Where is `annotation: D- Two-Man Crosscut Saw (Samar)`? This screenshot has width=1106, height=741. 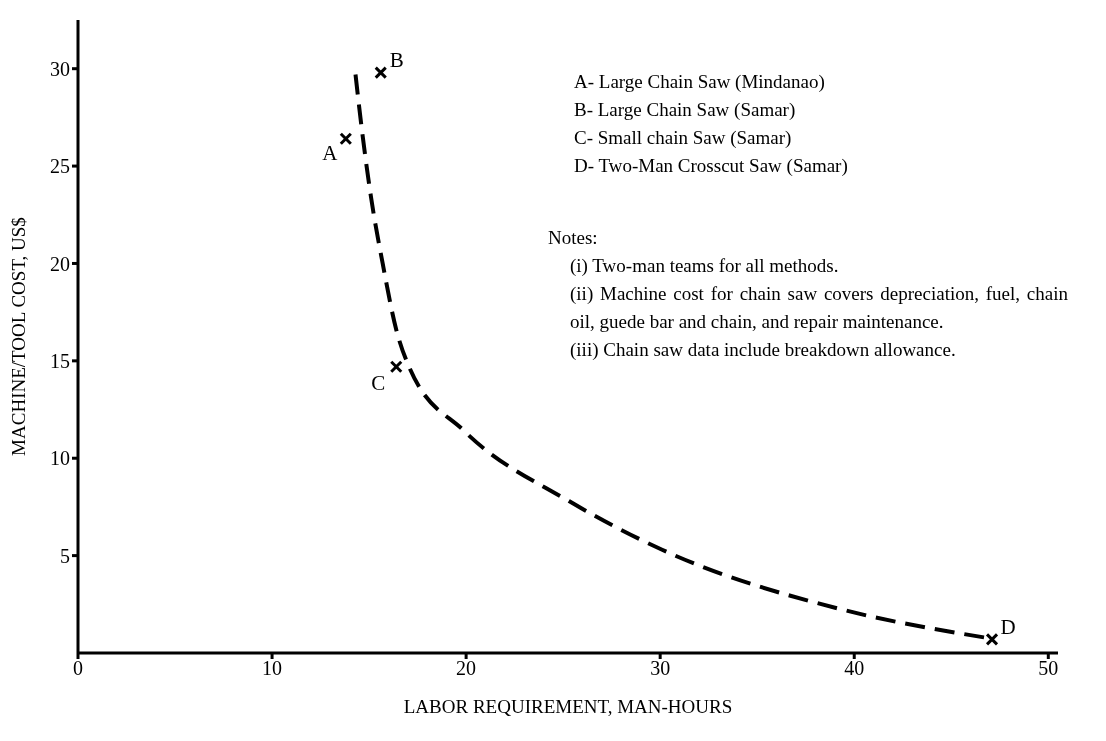
annotation: D- Two-Man Crosscut Saw (Samar) is located at coordinates (711, 166).